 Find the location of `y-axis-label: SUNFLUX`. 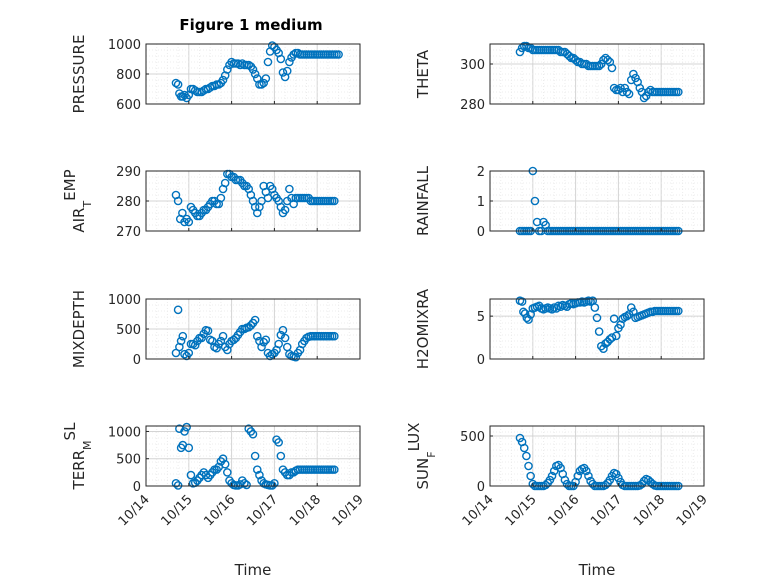

y-axis-label: SUNFLUX is located at coordinates (421, 456).